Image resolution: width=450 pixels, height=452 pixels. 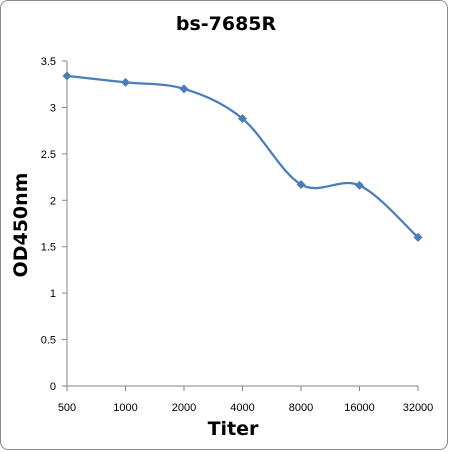 I want to click on x-tick-label: 16000, so click(x=359, y=408).